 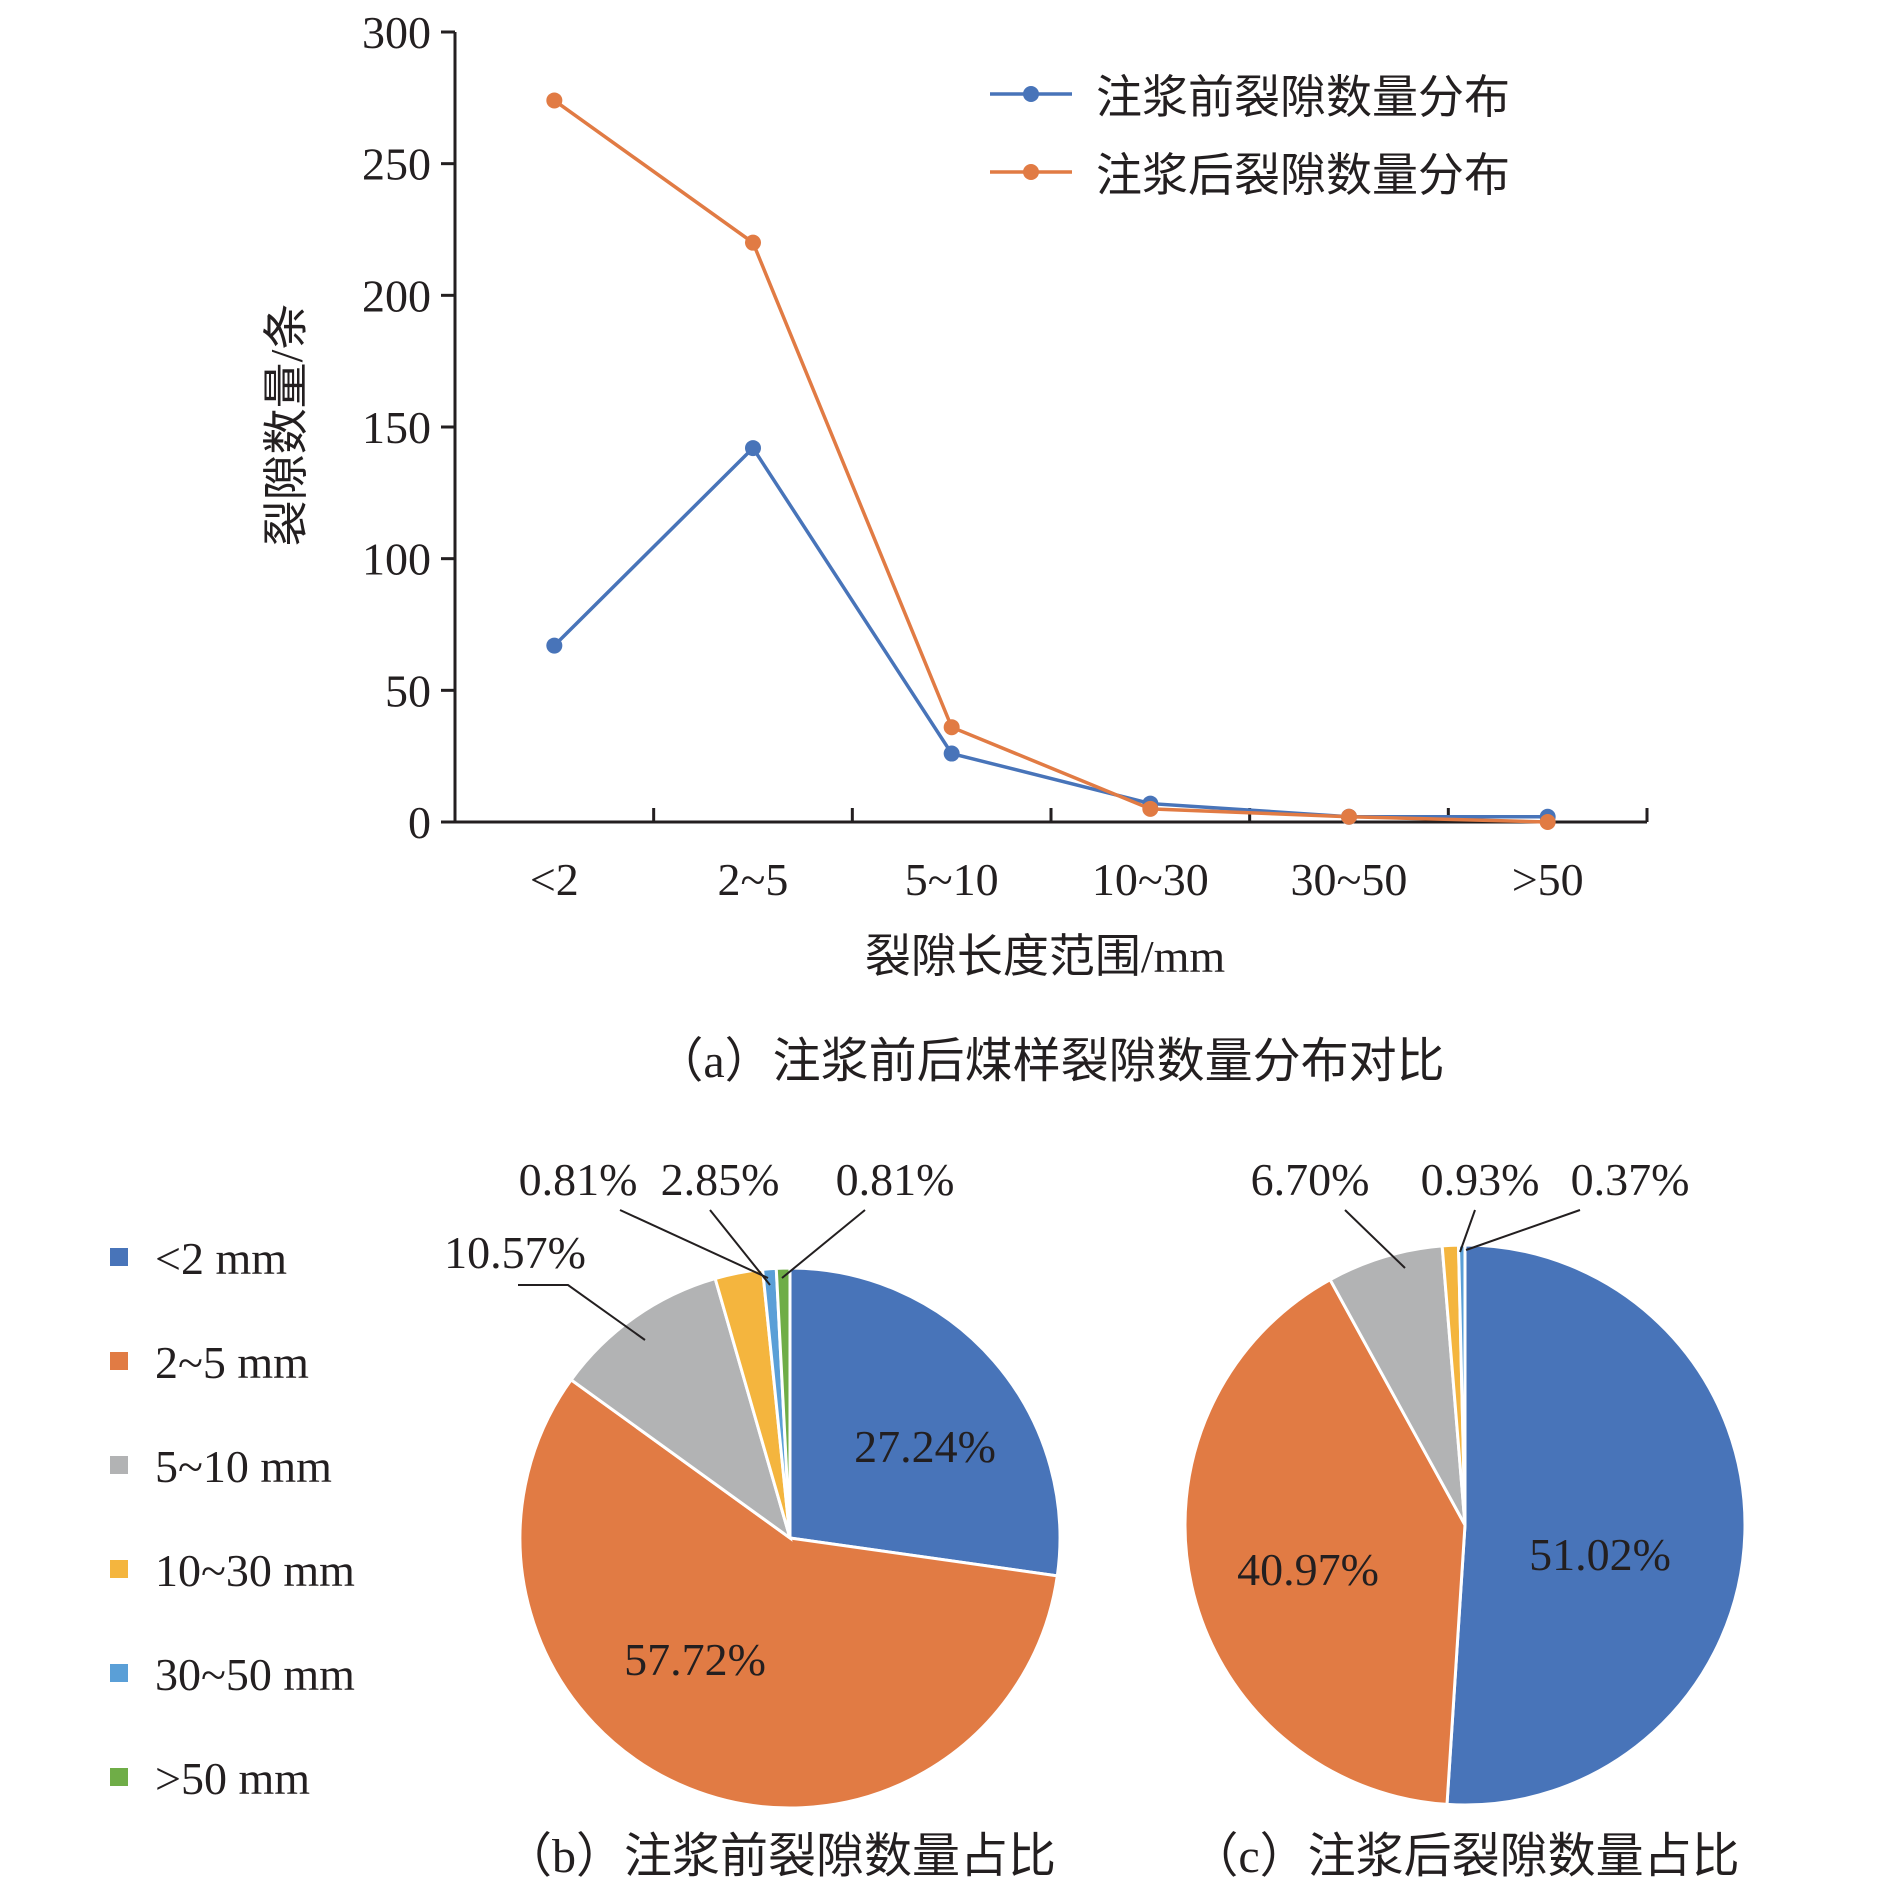 What do you see at coordinates (1464, 1856) in the screenshot?
I see `caption-c: （c）注浆后裂隙数量占比` at bounding box center [1464, 1856].